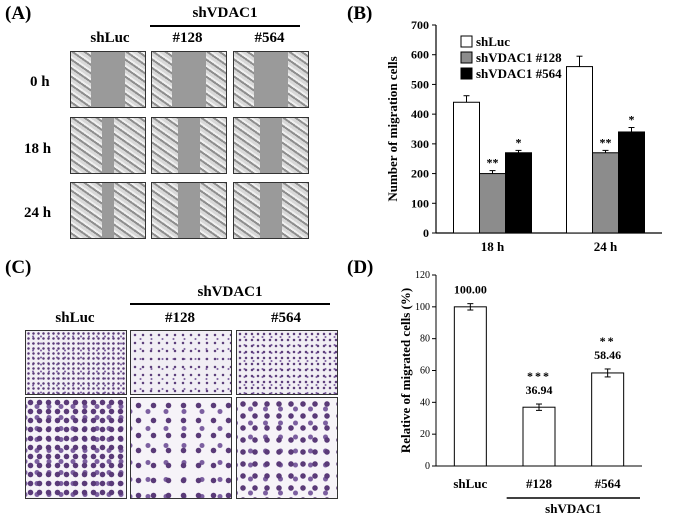  What do you see at coordinates (40, 82) in the screenshot?
I see `panel-a-row-0h: 0 h` at bounding box center [40, 82].